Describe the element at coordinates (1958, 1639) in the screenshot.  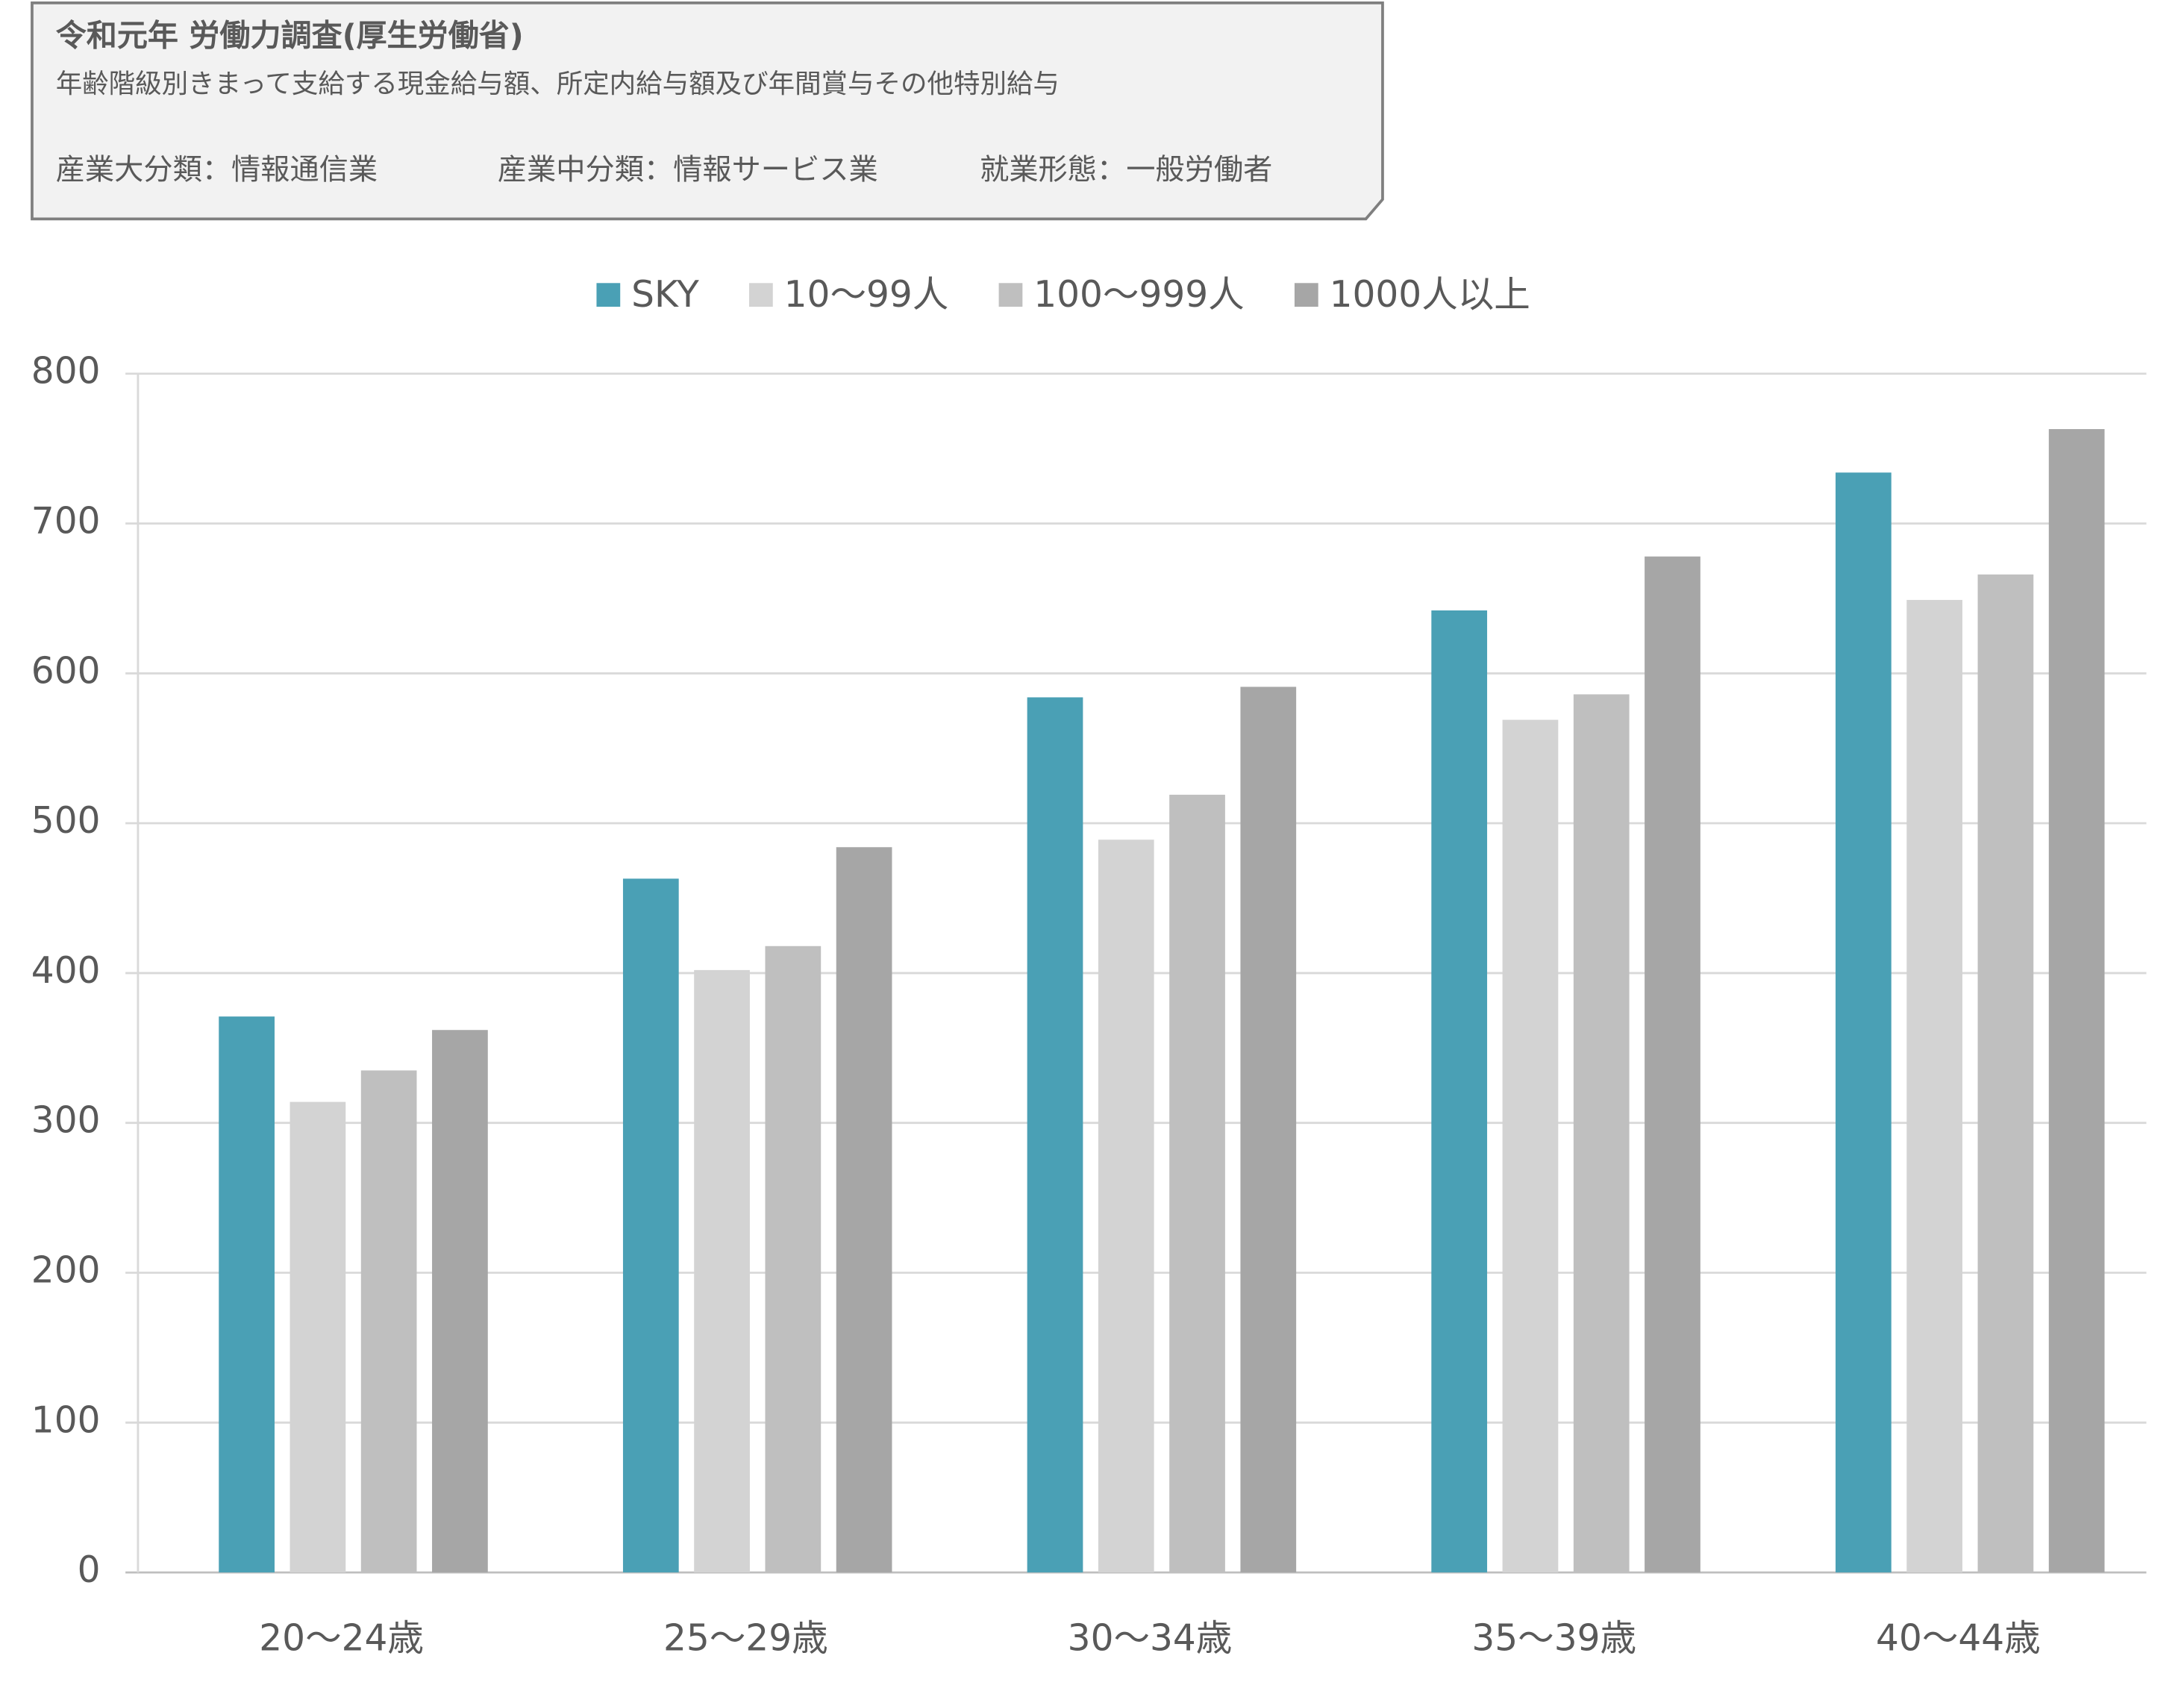
I see `x-tick-label: 40～44歳` at that location.